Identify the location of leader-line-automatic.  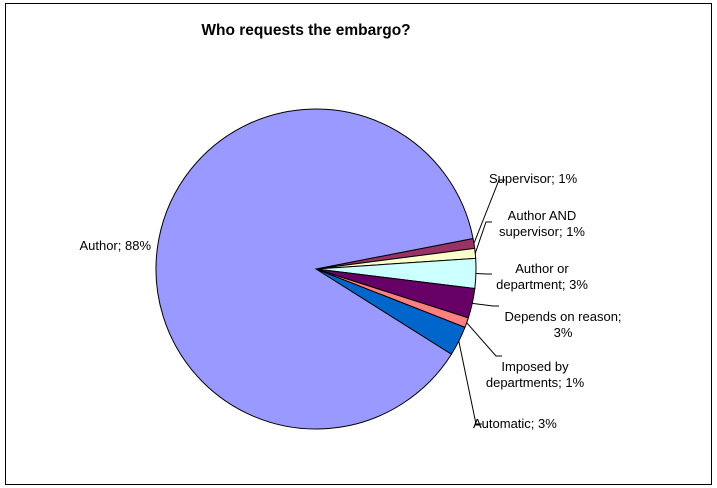
(470, 382).